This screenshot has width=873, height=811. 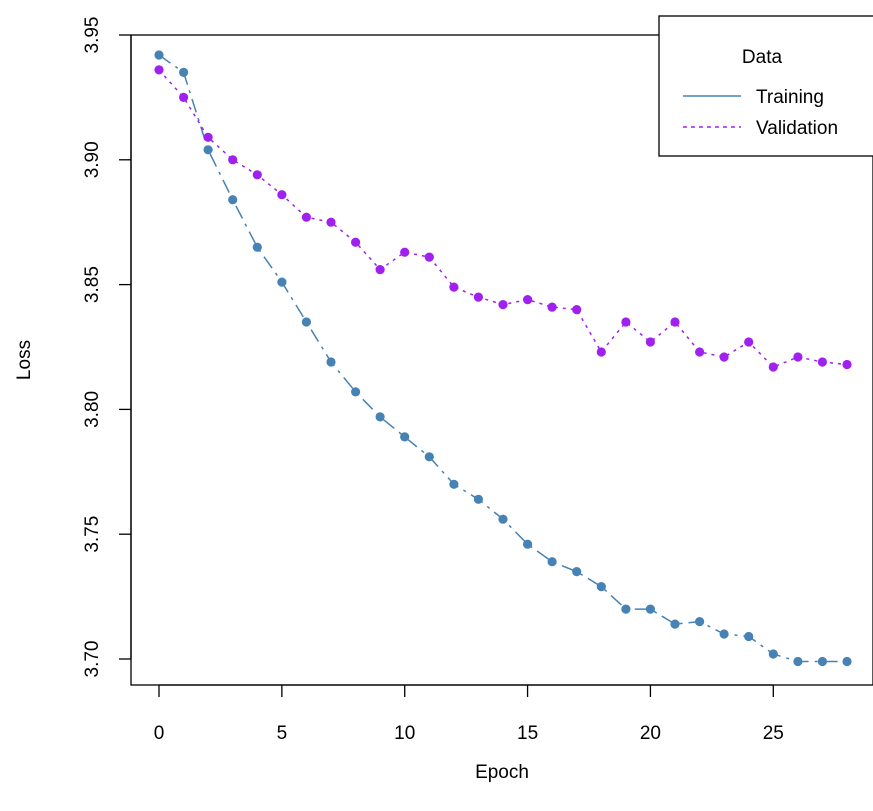 I want to click on x-tick-label: 10, so click(x=404, y=733).